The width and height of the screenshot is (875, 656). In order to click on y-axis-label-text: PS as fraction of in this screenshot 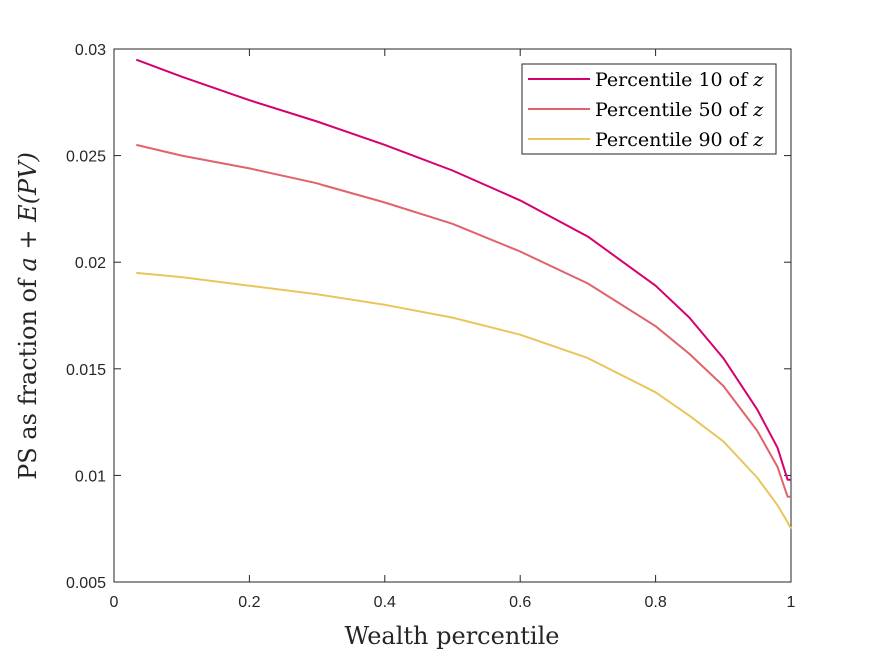, I will do `click(28, 376)`.